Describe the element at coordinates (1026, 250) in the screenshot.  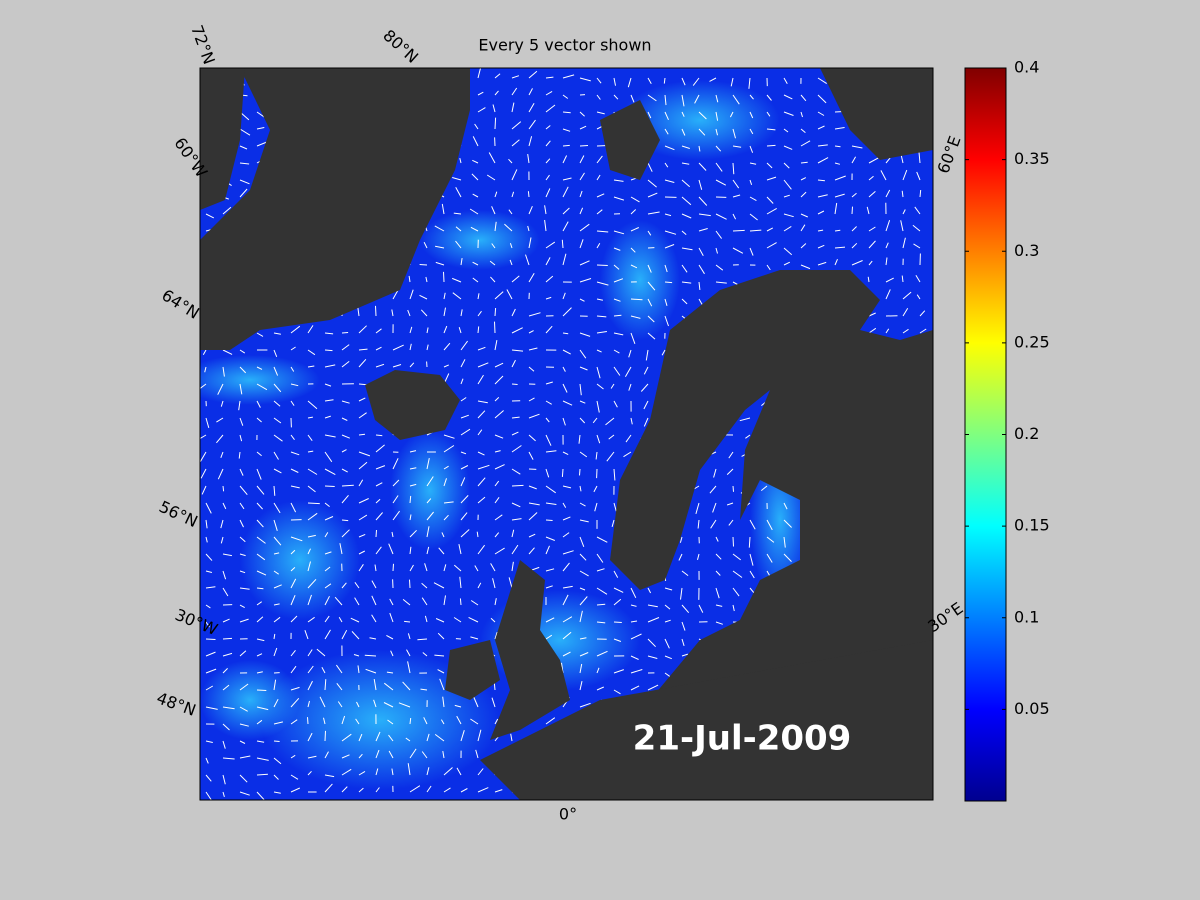
I see `colorbar-tick-label: 0.3` at that location.